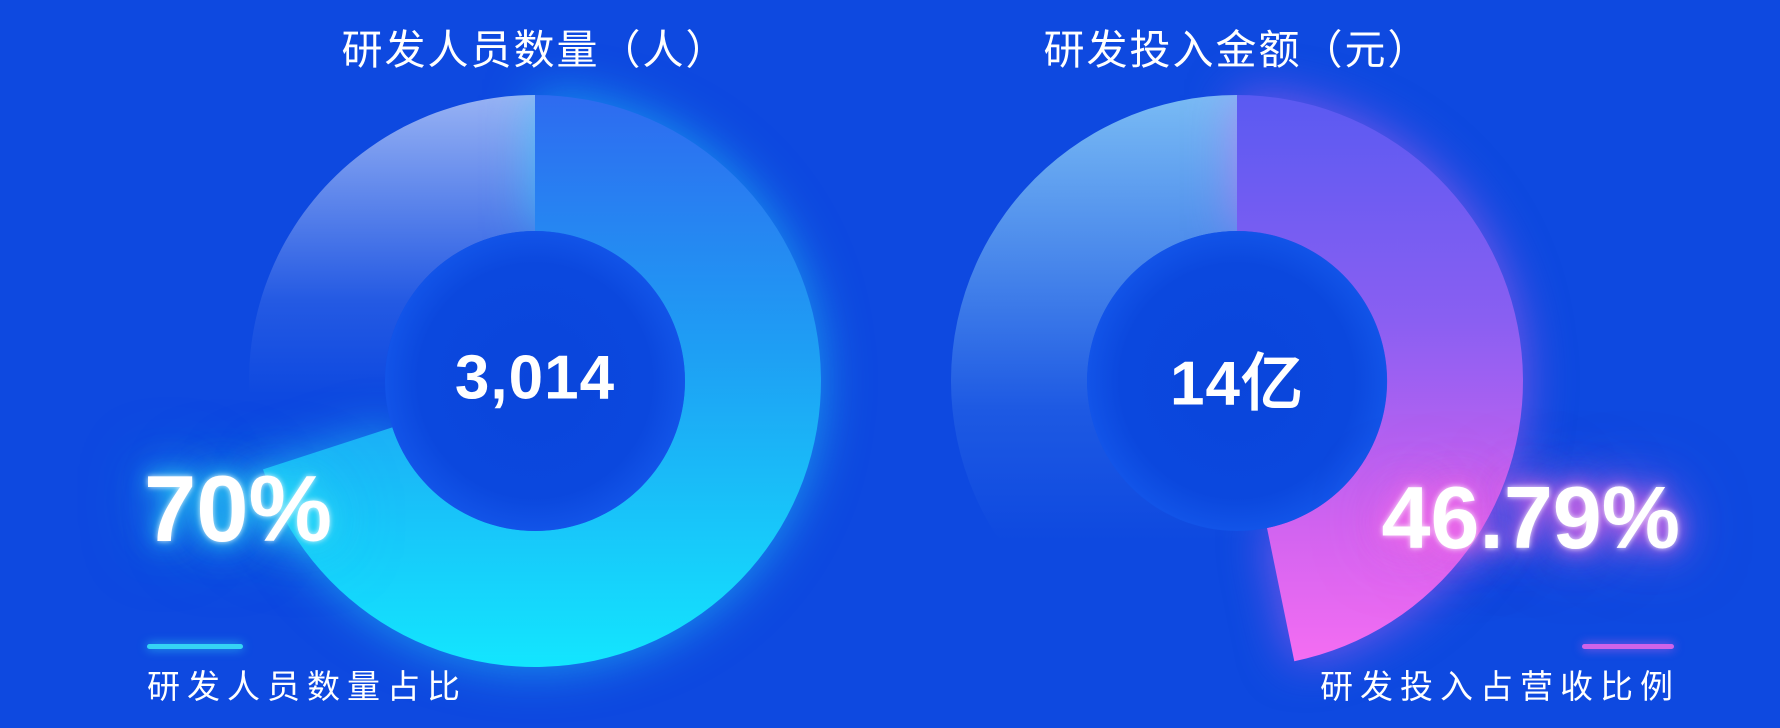 This screenshot has height=728, width=1780. What do you see at coordinates (1530, 517) in the screenshot?
I see `percent-label-investment: 46.79%` at bounding box center [1530, 517].